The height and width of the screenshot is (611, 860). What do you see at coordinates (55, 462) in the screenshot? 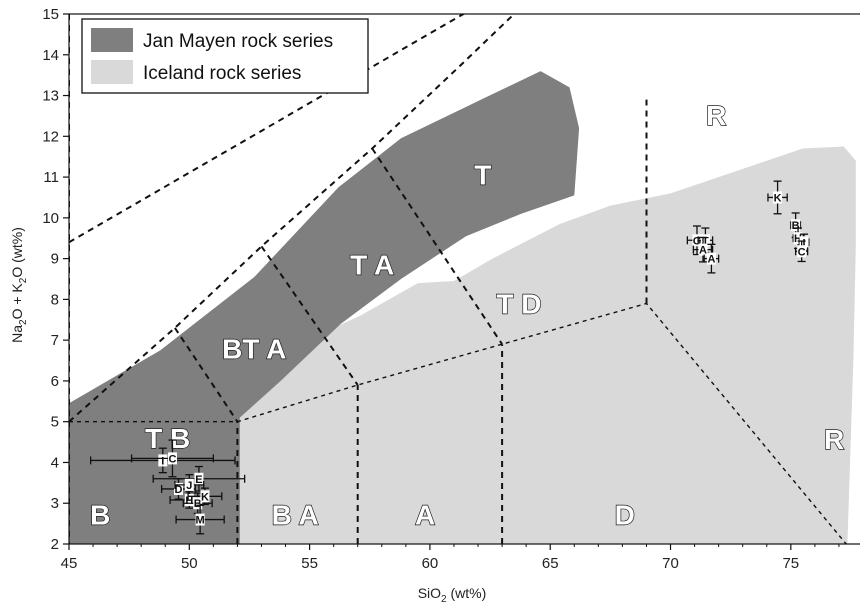
I see `y-tick-label: 4` at bounding box center [55, 462].